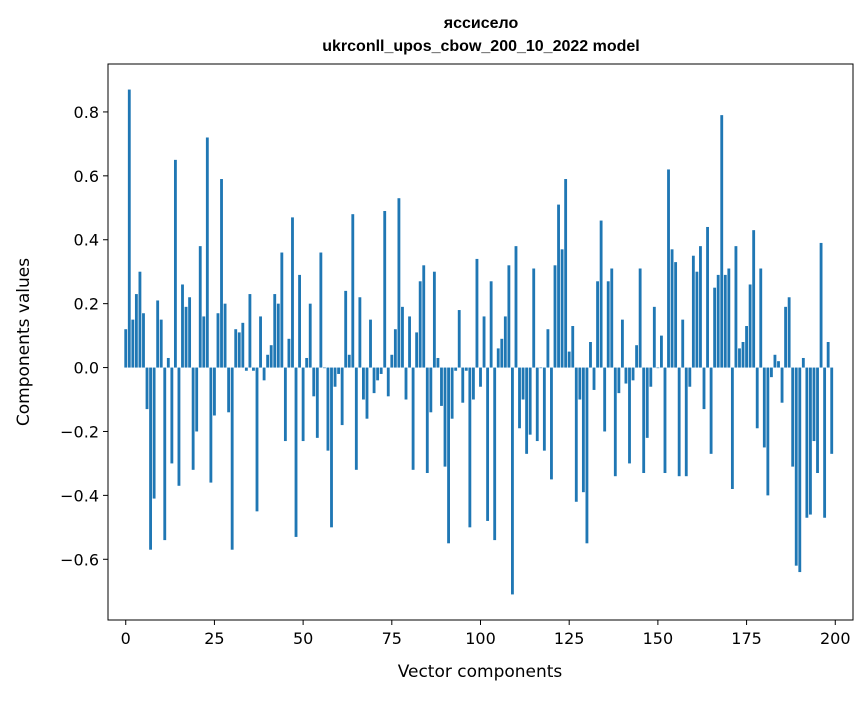  I want to click on x-axis-ticks: 0 25 50 75 100 125 150 175 200, so click(486, 634).